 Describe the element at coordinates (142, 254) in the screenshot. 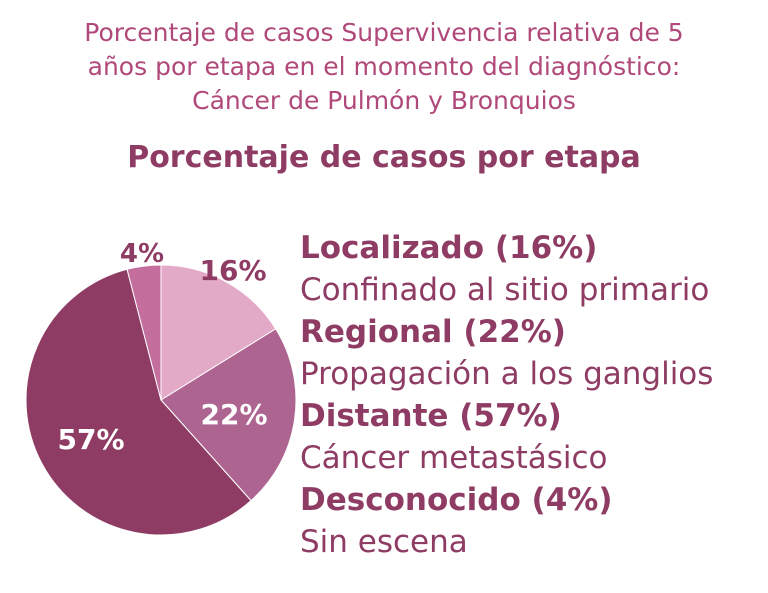

I see `pie-slice-label-desconocido: 4%` at that location.